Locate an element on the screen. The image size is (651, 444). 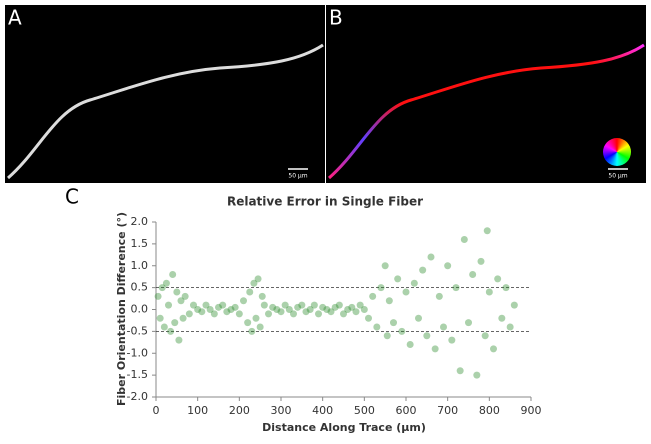
x-tick-label: 300 is located at coordinates (281, 410).